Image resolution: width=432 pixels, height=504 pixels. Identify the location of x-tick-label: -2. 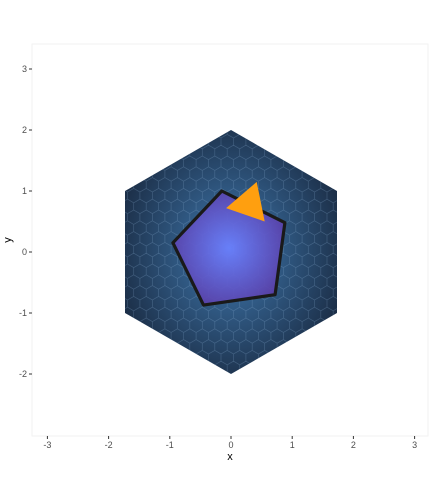
(109, 445).